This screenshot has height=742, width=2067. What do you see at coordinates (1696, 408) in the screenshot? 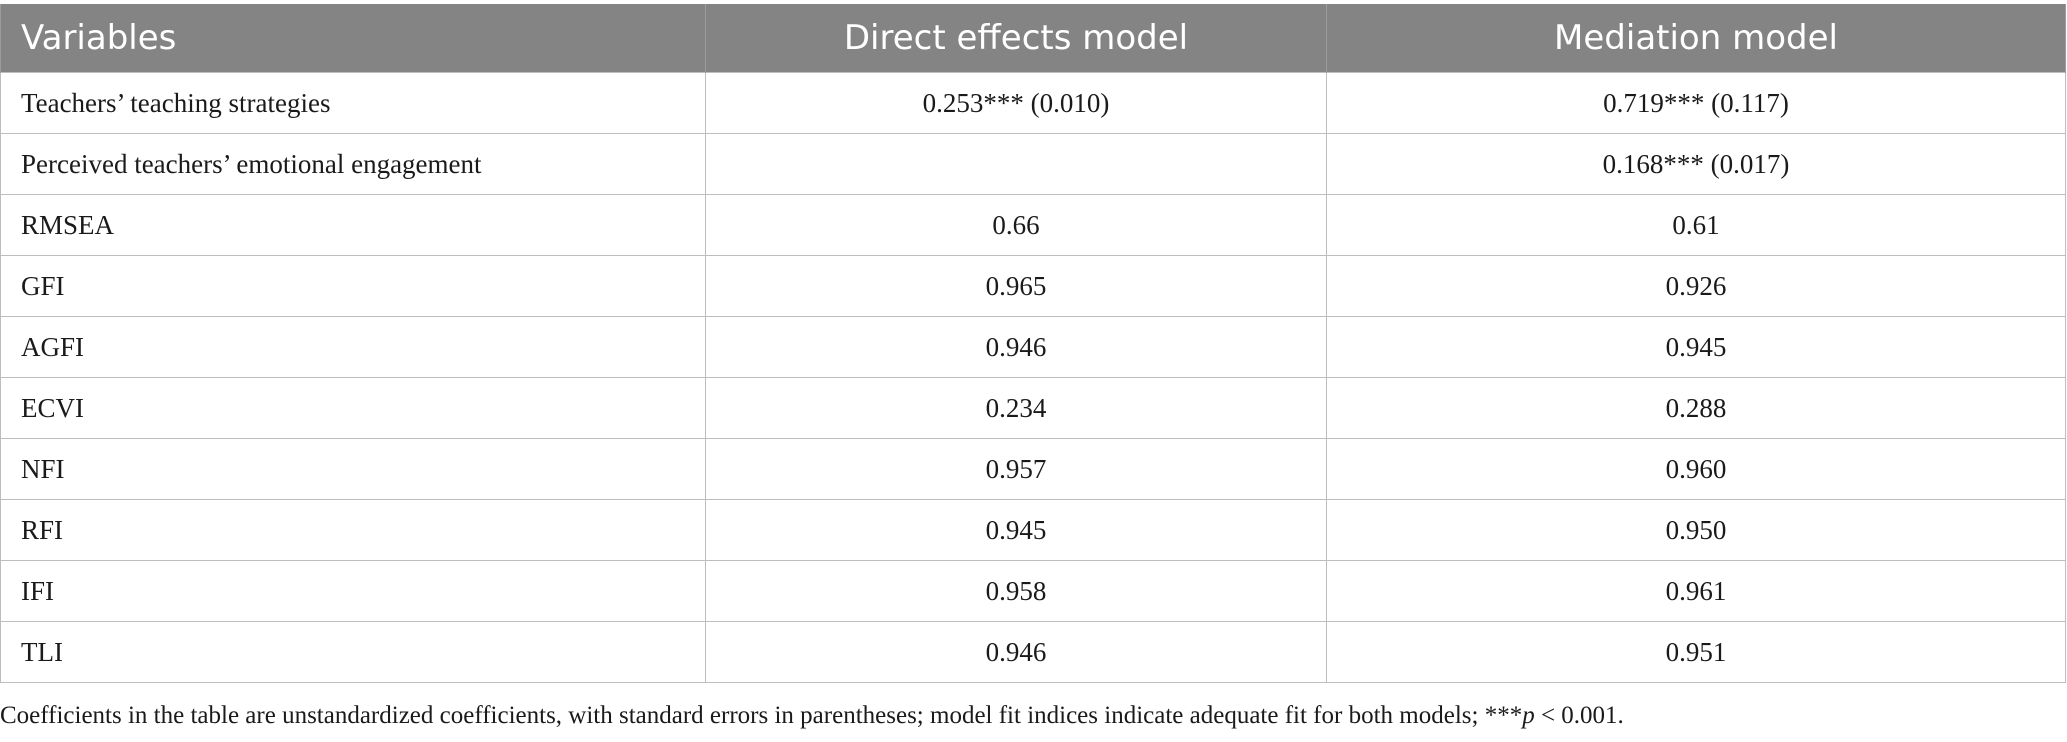
I see `mediation-value: 0.288` at bounding box center [1696, 408].